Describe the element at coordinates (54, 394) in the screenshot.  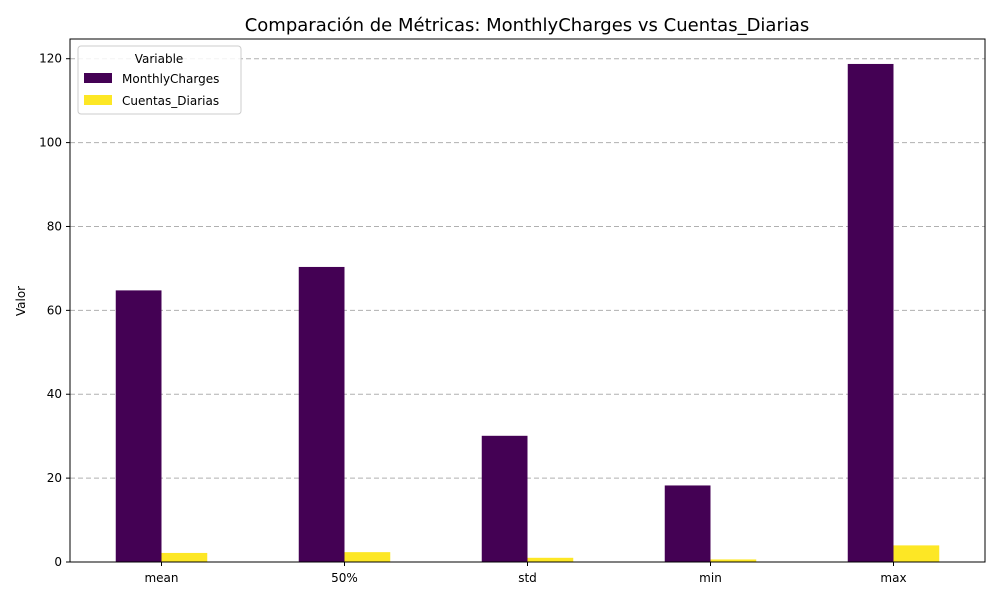
I see `y-tick-label: 40` at that location.